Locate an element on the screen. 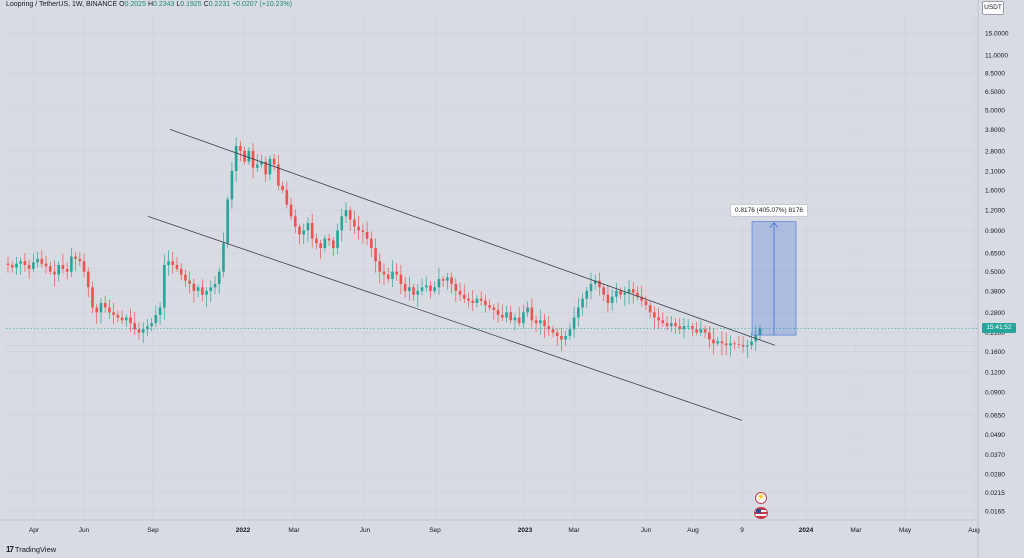  x-tick-label: Sep is located at coordinates (435, 530).